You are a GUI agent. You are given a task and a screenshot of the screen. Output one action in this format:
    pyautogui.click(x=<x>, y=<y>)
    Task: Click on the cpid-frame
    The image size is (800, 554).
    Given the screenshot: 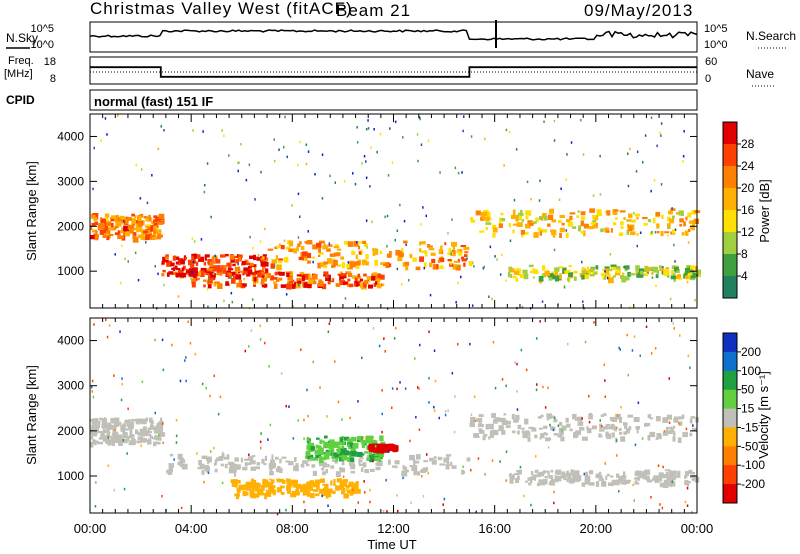 What is the action you would take?
    pyautogui.click(x=393, y=100)
    